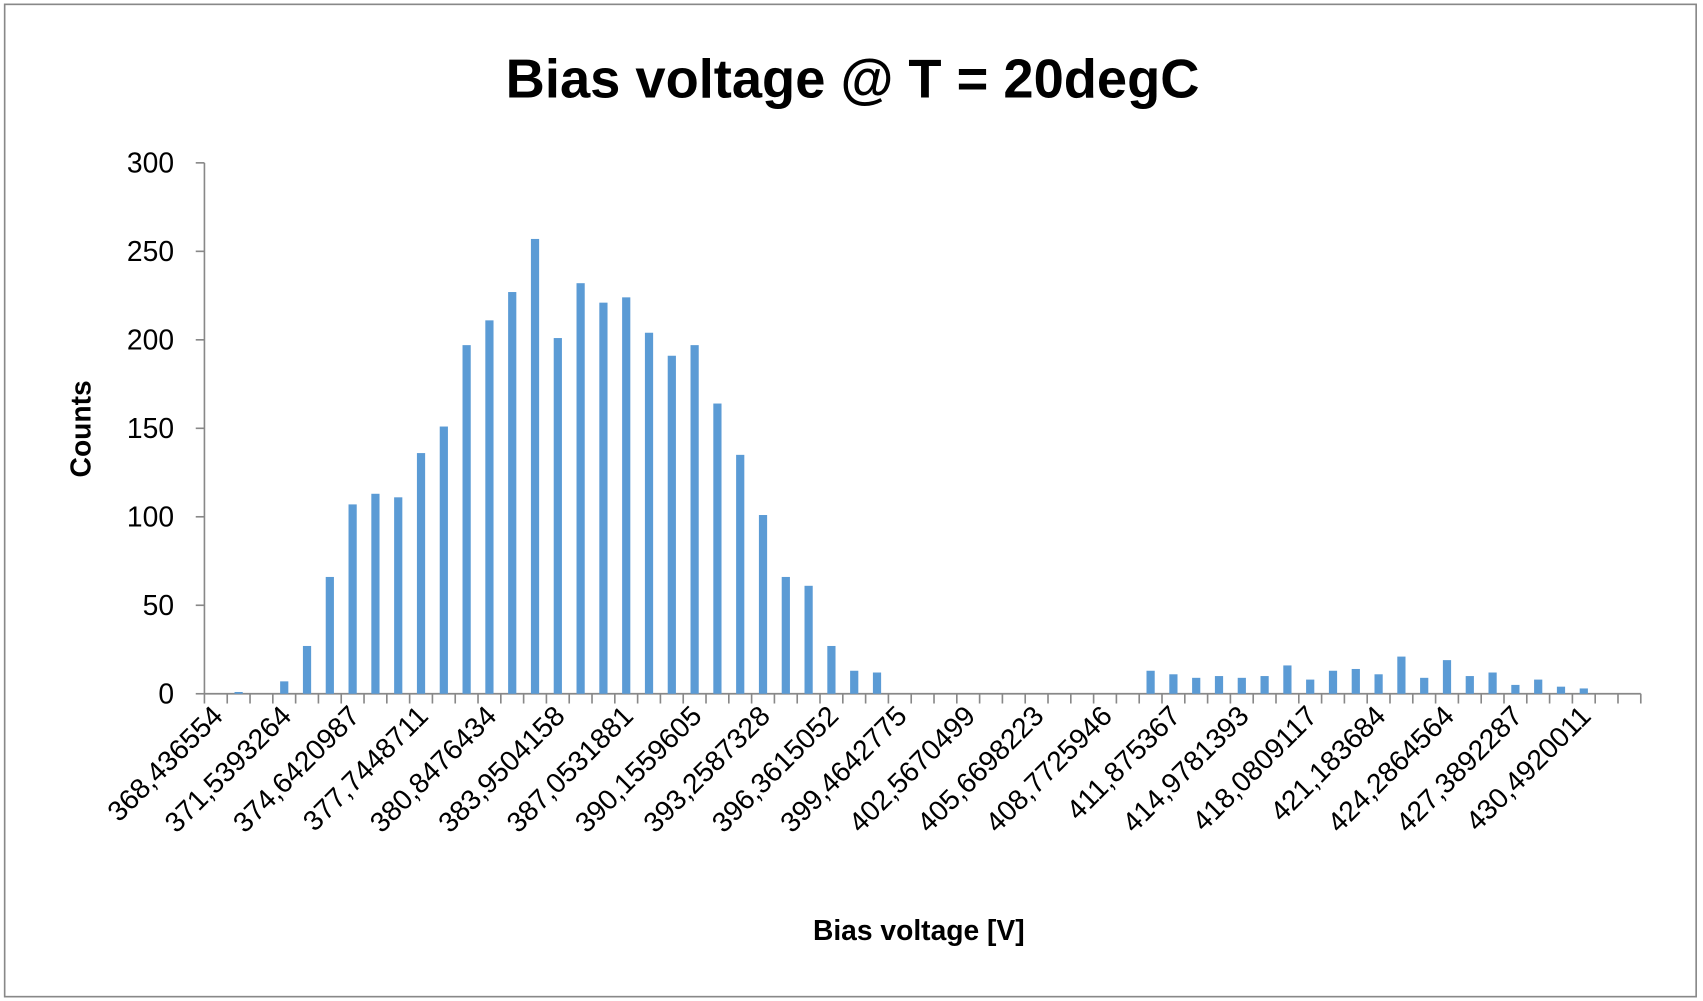 This screenshot has height=1001, width=1703. What do you see at coordinates (150, 517) in the screenshot?
I see `y-tick-label: 100` at bounding box center [150, 517].